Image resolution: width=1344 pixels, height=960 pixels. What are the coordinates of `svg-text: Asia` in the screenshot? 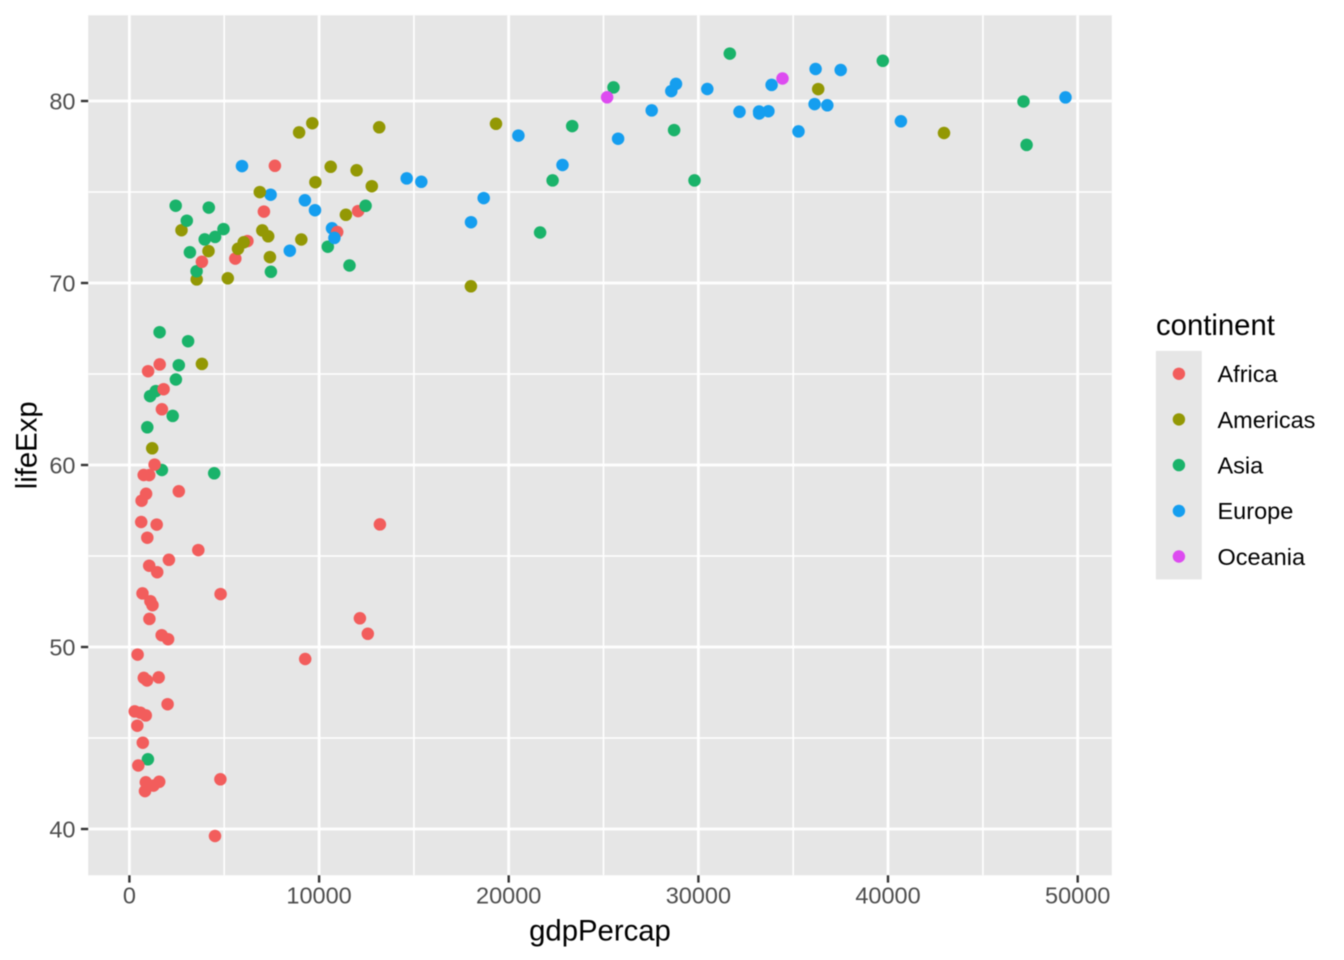 It's located at (1241, 466).